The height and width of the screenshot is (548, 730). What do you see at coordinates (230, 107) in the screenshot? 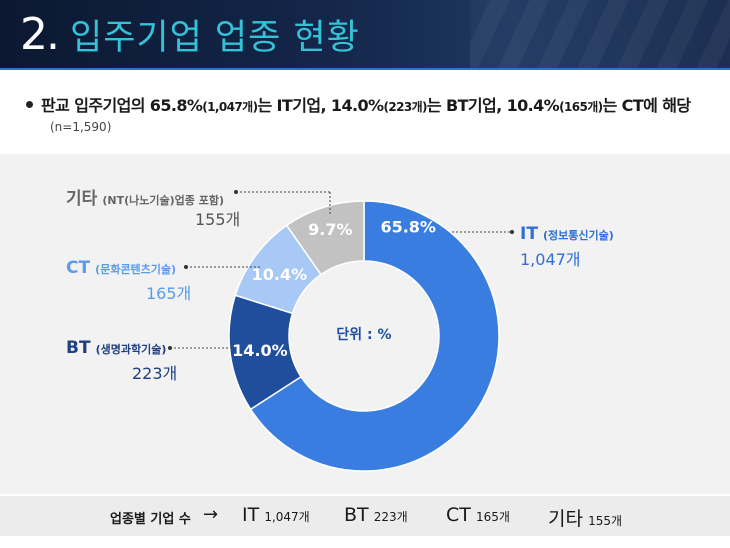
I see `summary-count-a: (1,047개)` at bounding box center [230, 107].